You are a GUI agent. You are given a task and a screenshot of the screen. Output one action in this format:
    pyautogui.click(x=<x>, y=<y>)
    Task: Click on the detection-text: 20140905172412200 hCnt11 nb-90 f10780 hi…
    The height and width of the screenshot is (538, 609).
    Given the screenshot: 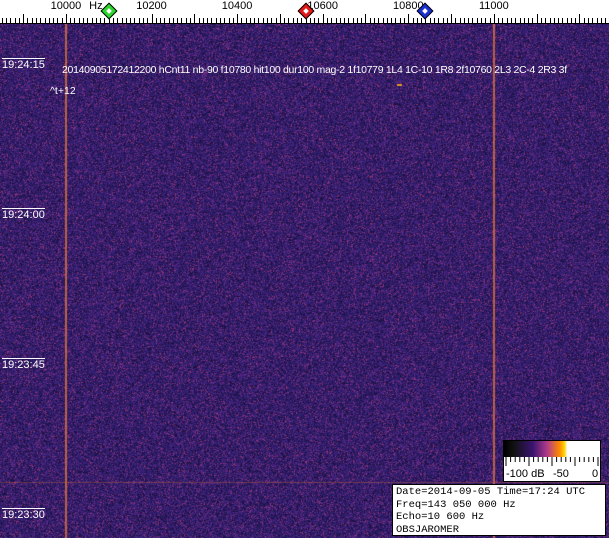 What is the action you would take?
    pyautogui.click(x=314, y=70)
    